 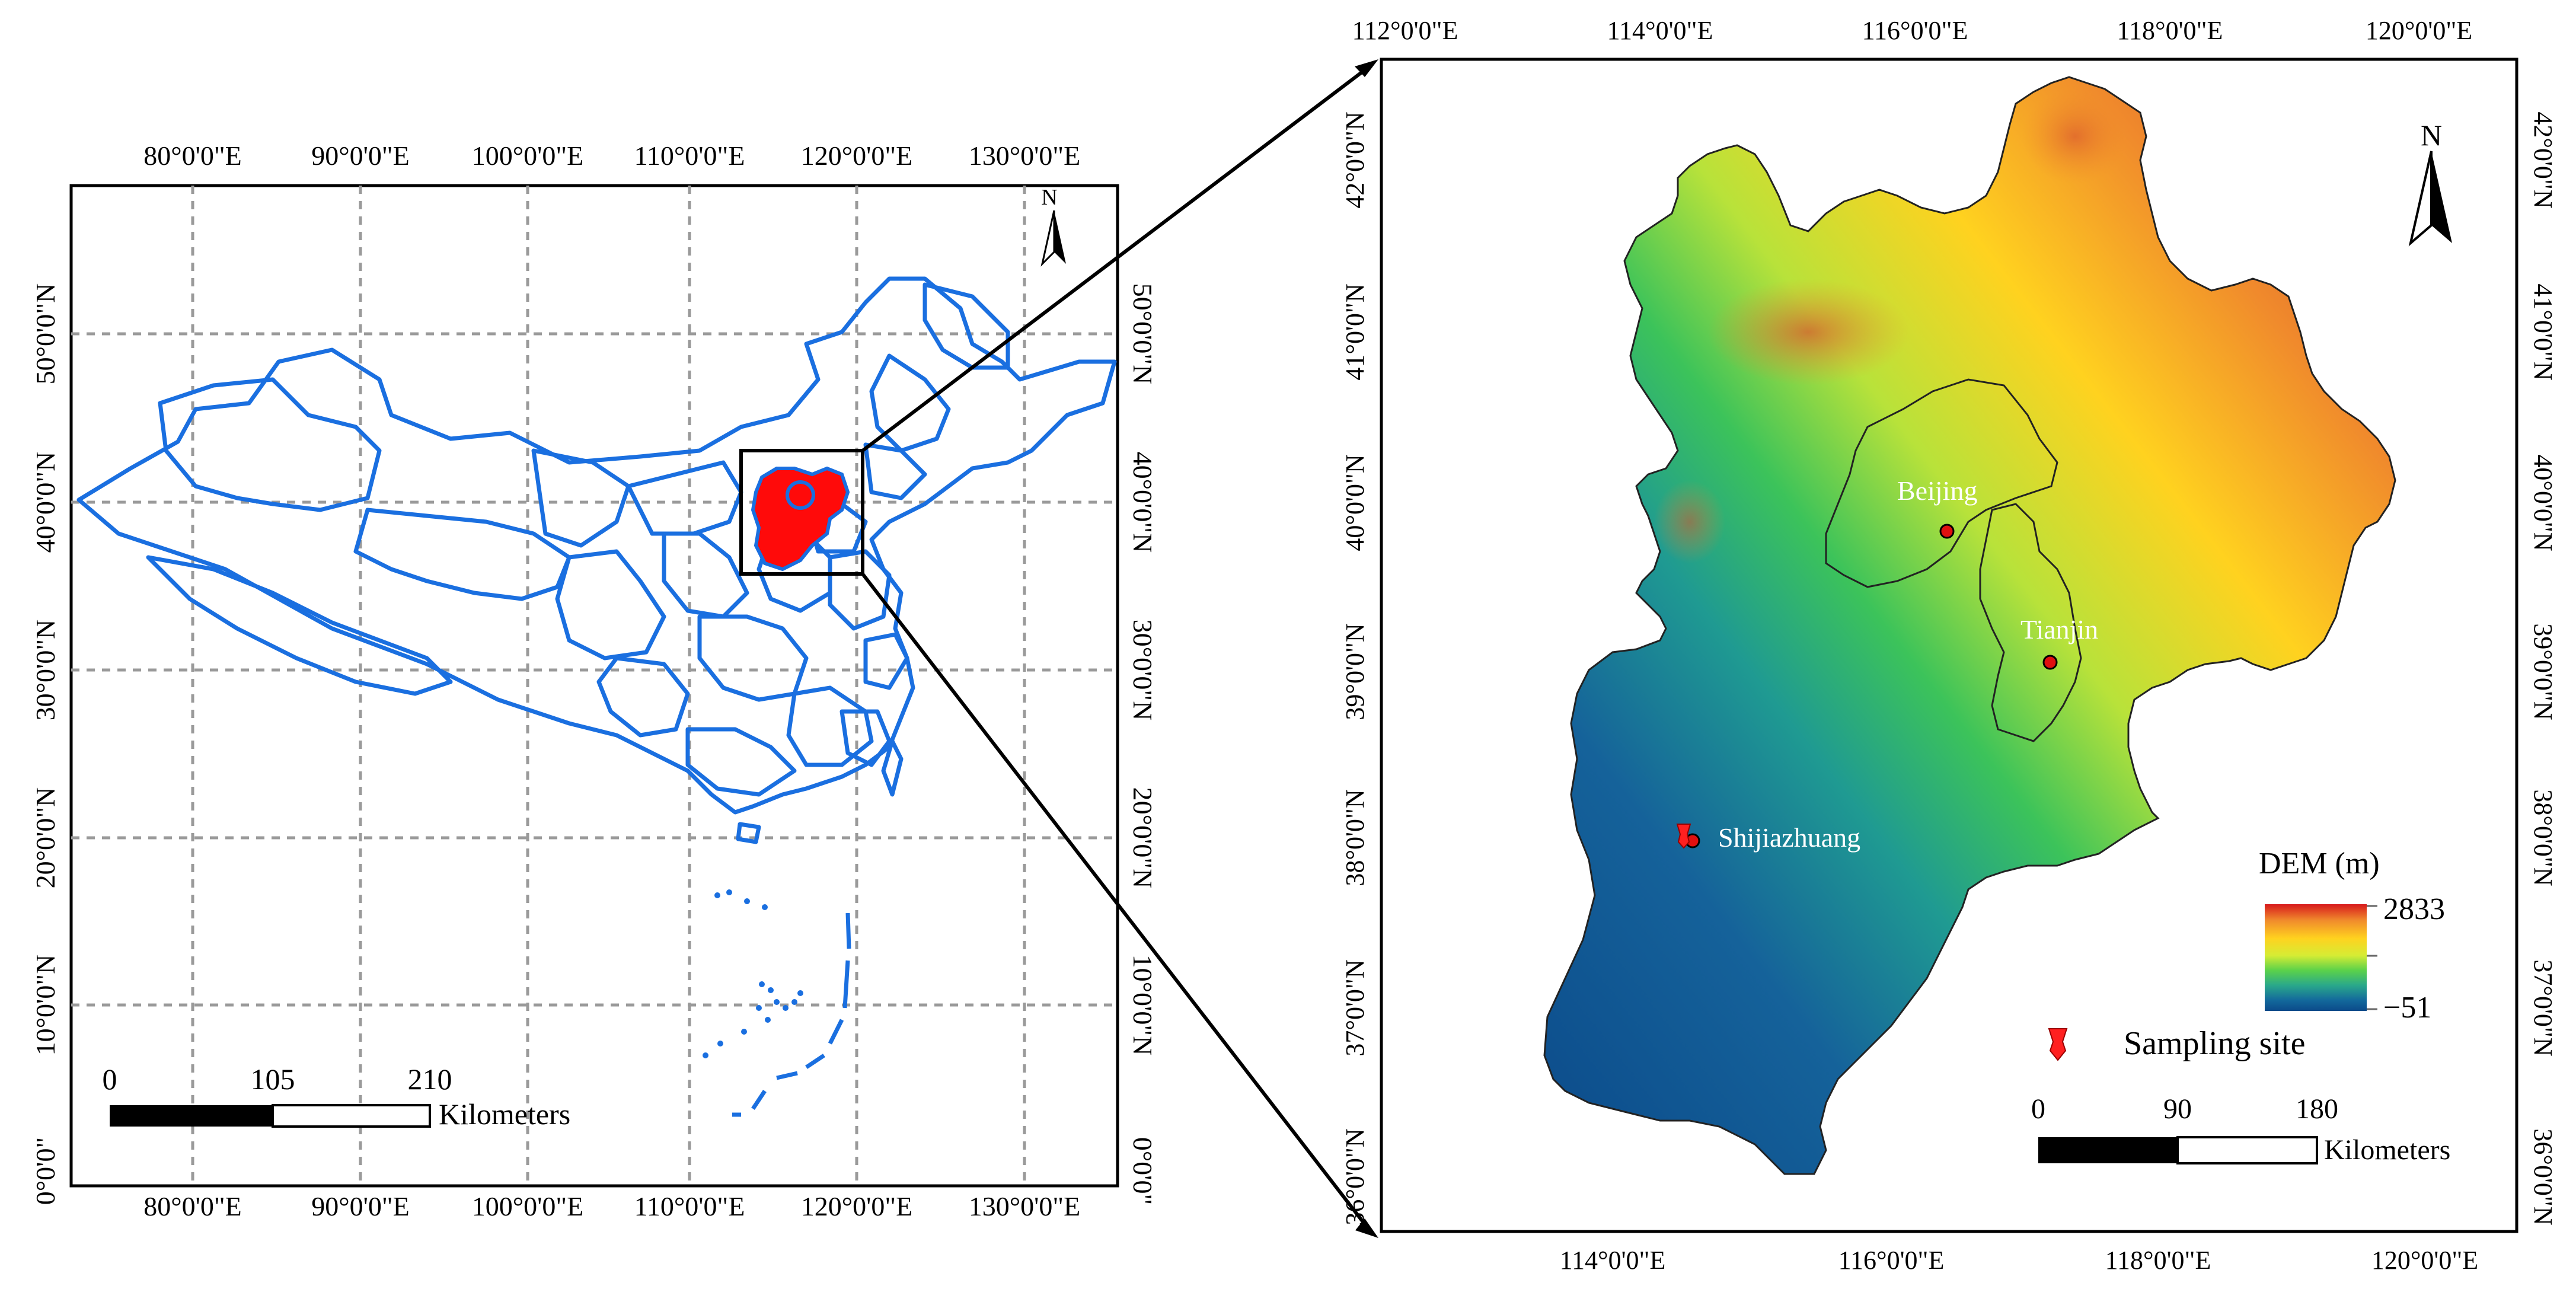 I want to click on overview-scale-bar: 0 105 210 Kilometers, so click(x=337, y=1097).